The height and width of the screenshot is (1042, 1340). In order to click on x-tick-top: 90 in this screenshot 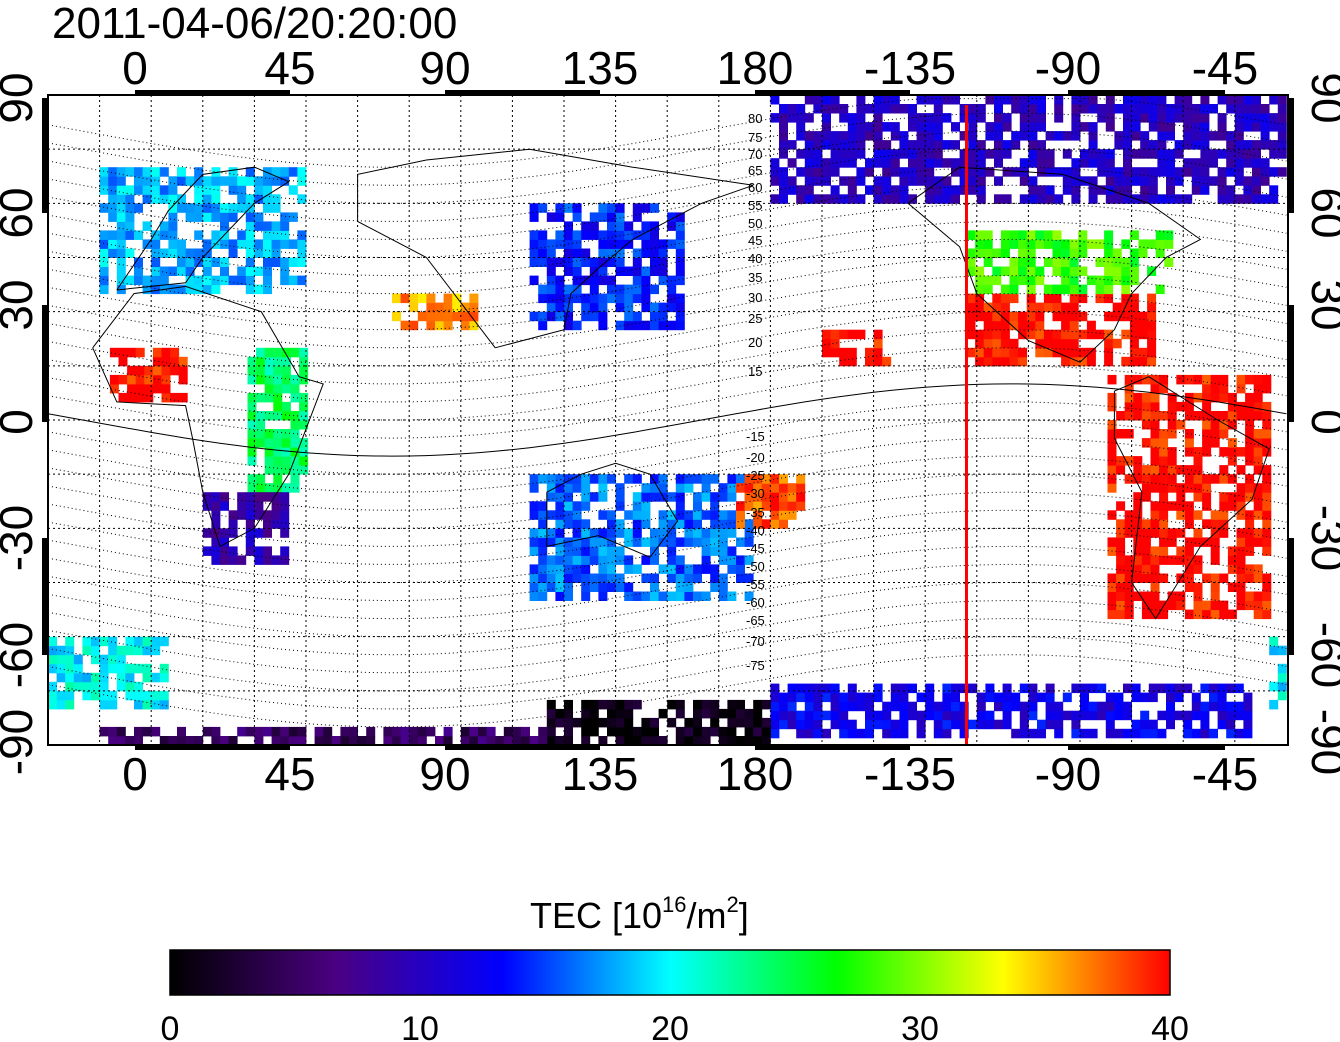, I will do `click(444, 68)`.